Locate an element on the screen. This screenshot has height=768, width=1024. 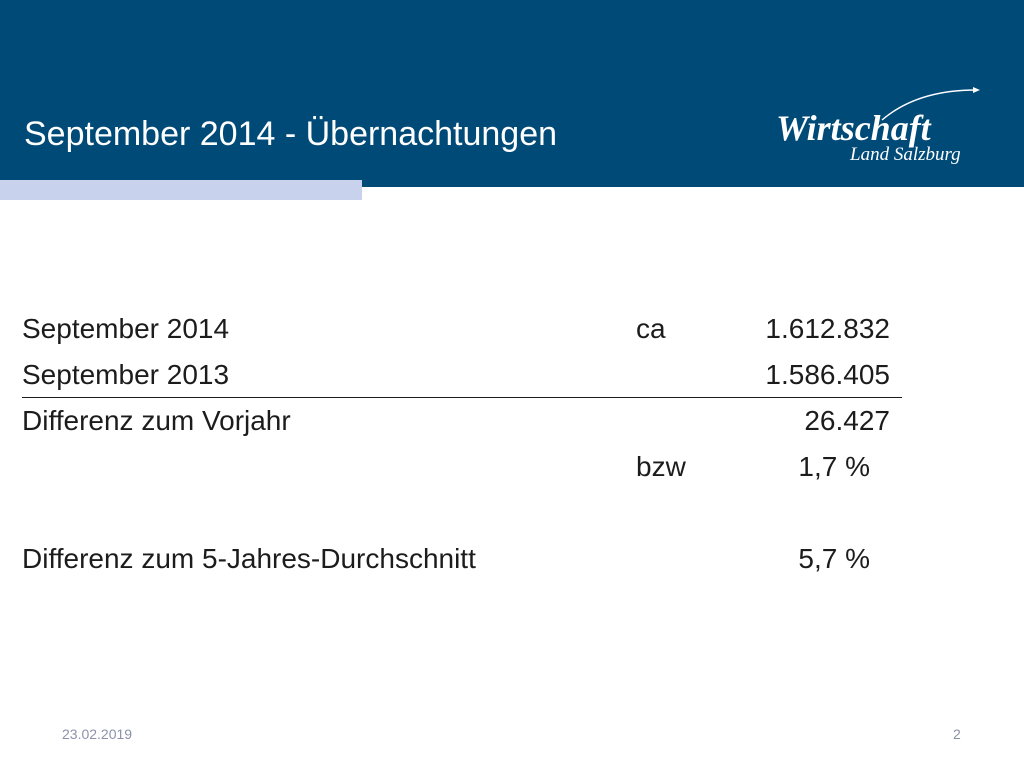
stat-row-differenz-prozent: bzw 1,7 % is located at coordinates (462, 467).